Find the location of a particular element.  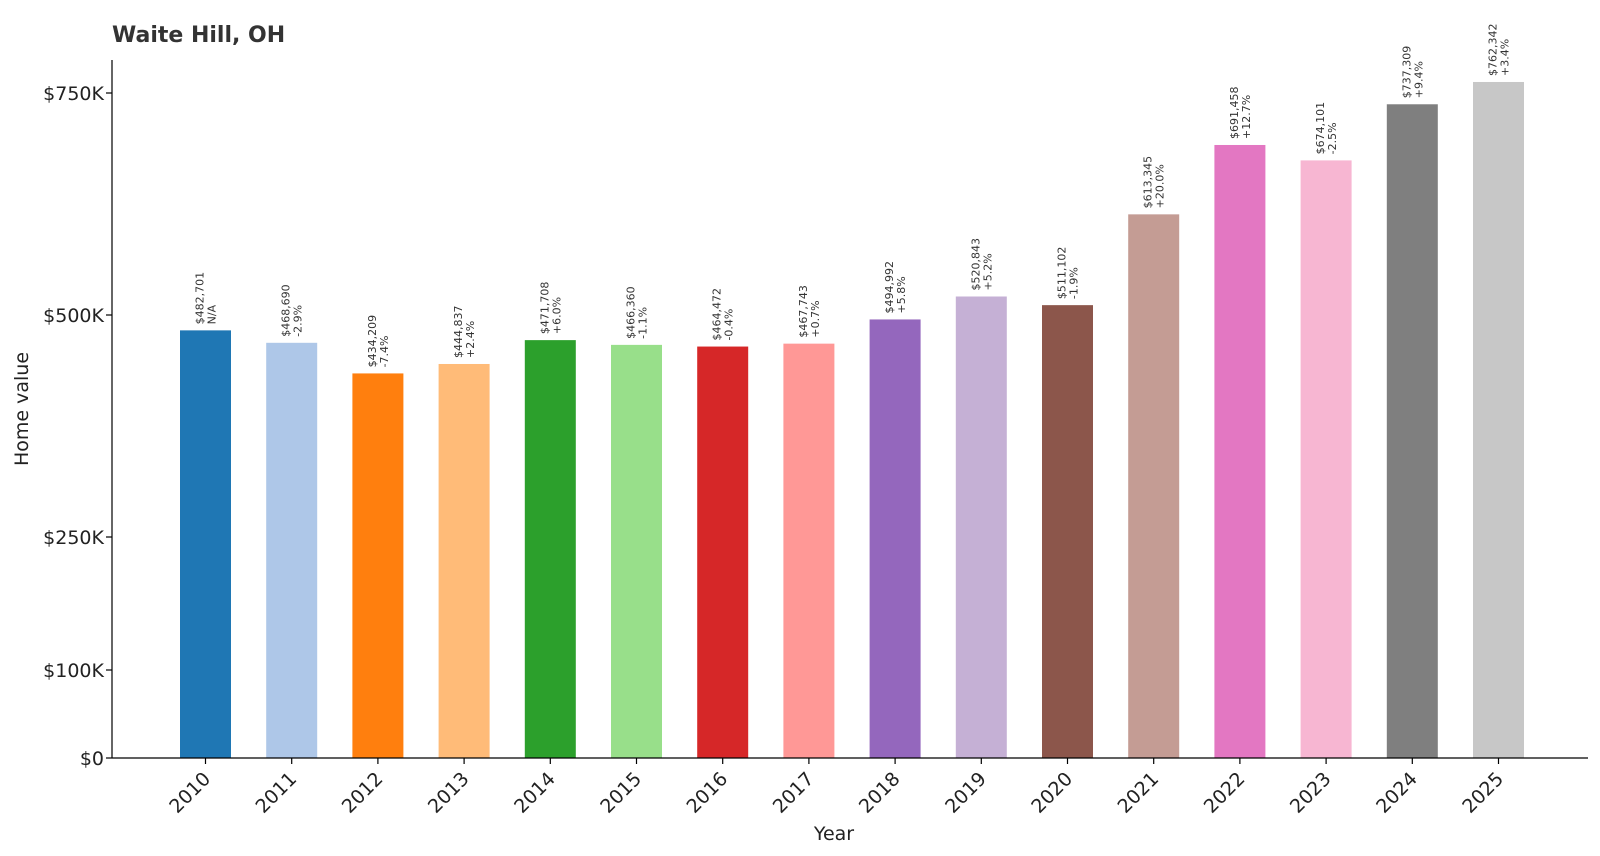

bar-annotation: $494,992 +5.8% is located at coordinates (895, 287).